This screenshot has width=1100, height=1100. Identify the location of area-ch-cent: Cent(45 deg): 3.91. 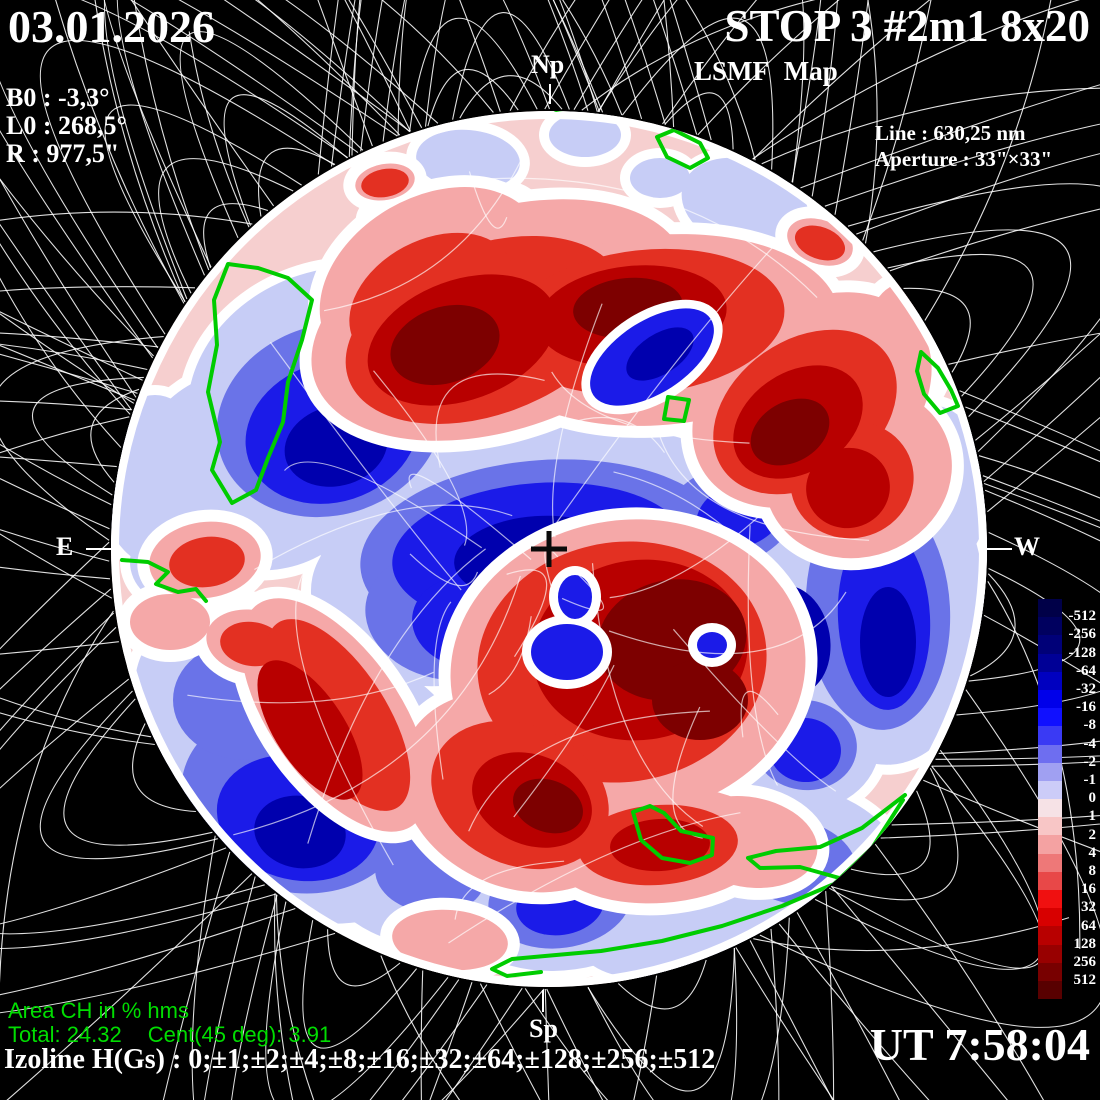
(239, 1034).